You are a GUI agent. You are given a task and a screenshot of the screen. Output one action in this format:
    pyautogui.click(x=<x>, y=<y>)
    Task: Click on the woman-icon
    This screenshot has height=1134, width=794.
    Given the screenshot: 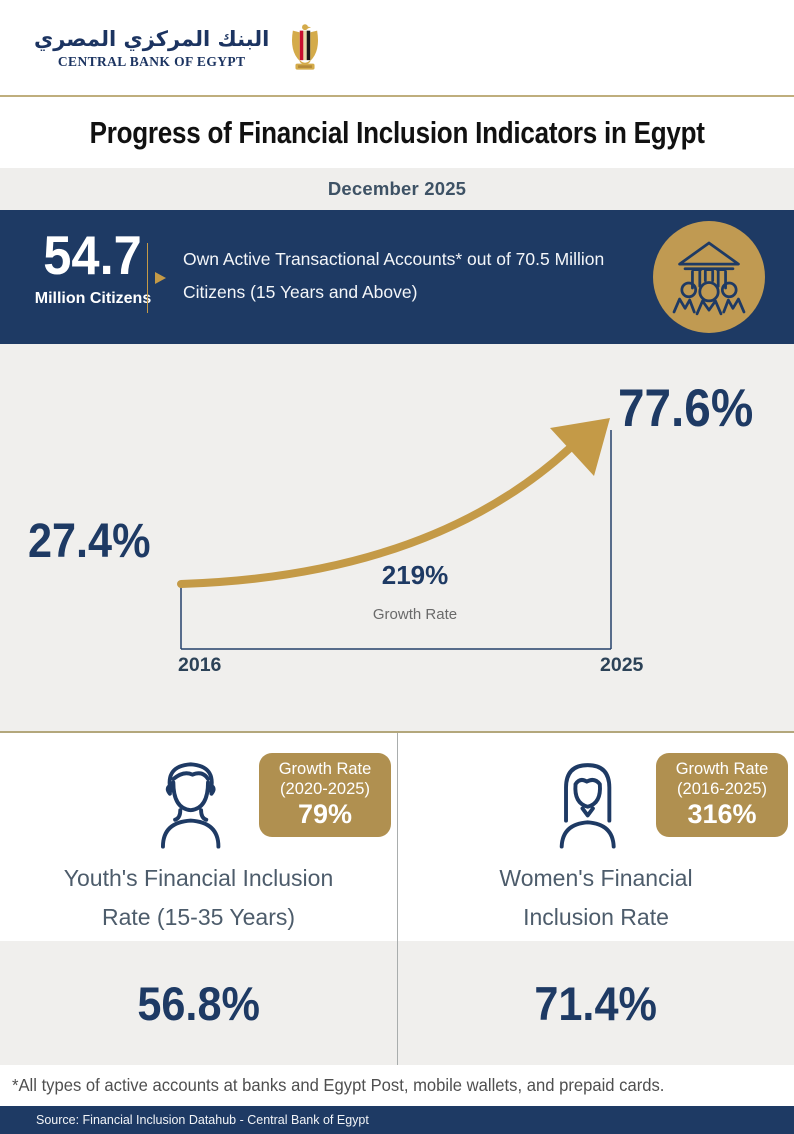 What is the action you would take?
    pyautogui.click(x=587, y=806)
    